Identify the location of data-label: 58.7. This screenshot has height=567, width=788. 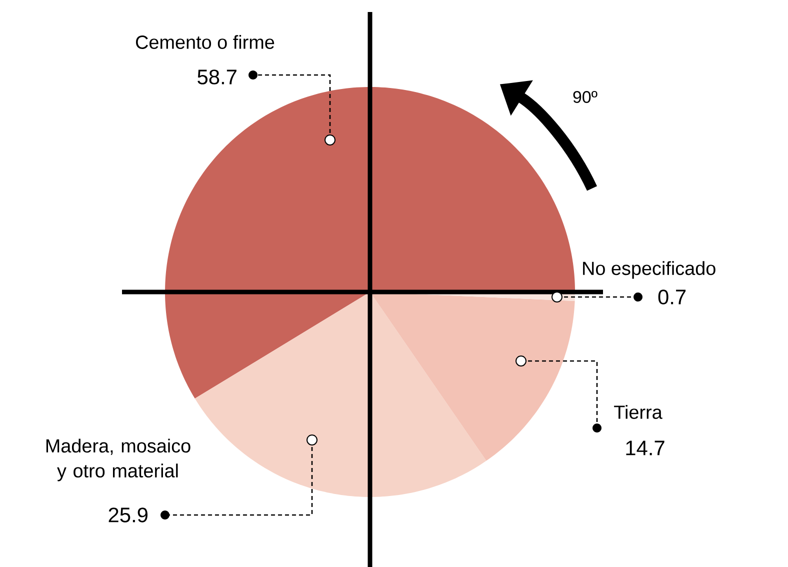
(217, 77).